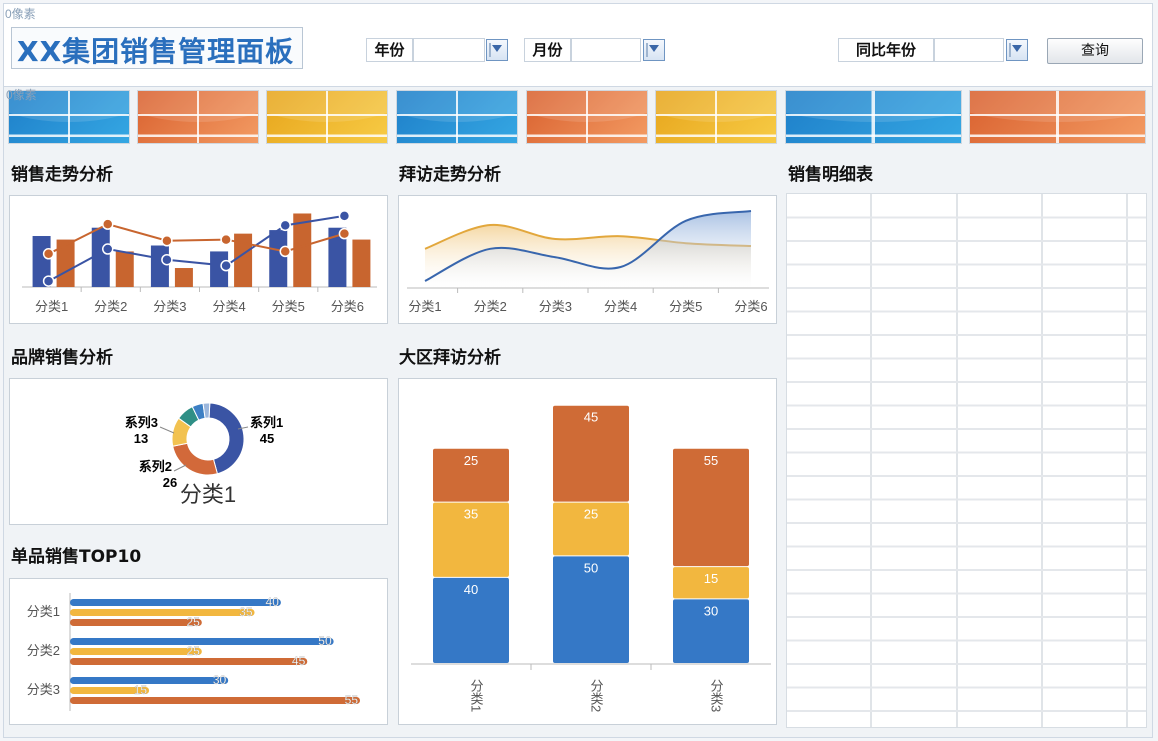 The image size is (1158, 741). What do you see at coordinates (654, 50) in the screenshot?
I see `month-dropdown-icon` at bounding box center [654, 50].